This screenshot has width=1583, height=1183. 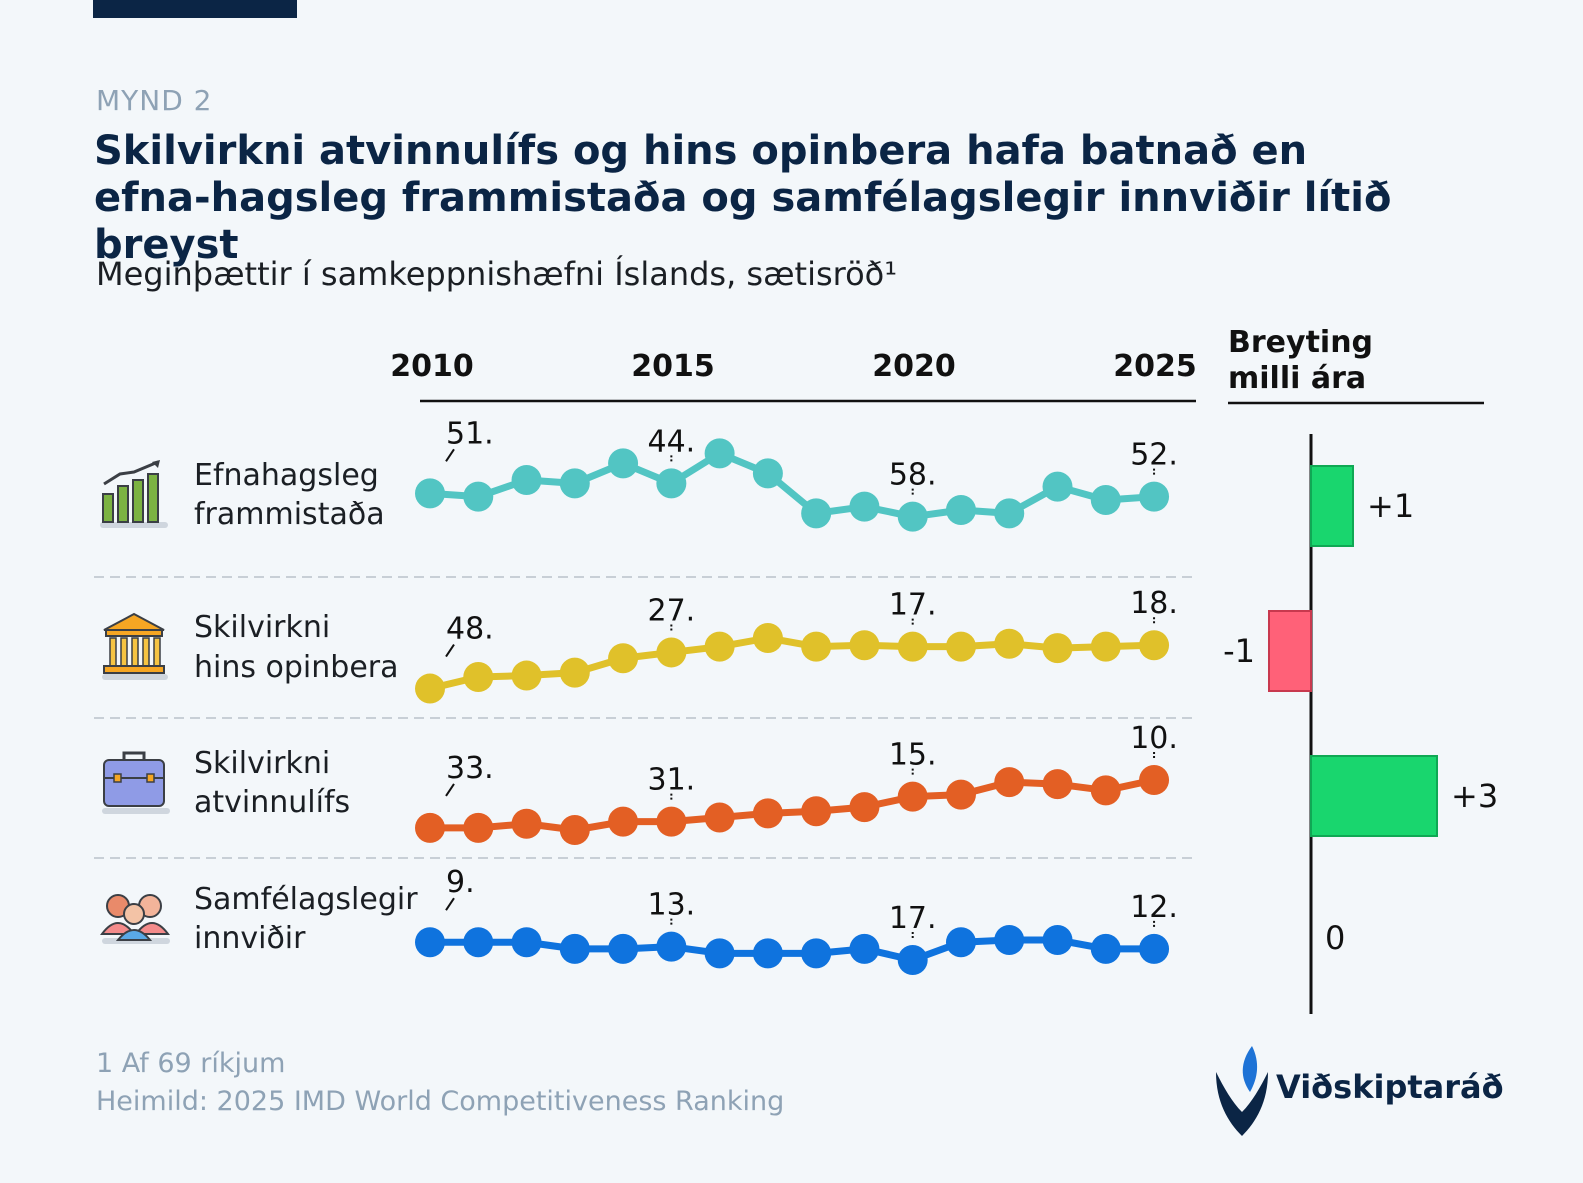 I want to click on bar-chart-growth-icon, so click(x=134, y=494).